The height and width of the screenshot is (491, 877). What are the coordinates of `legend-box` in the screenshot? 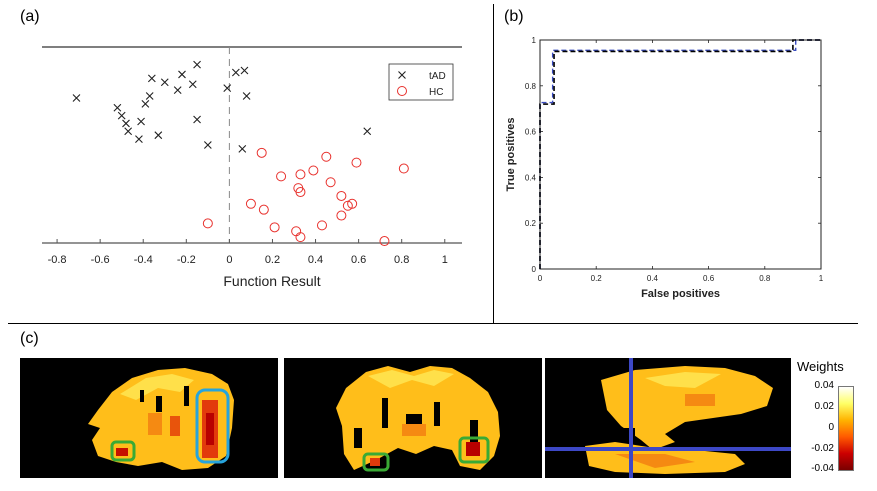 It's located at (421, 82).